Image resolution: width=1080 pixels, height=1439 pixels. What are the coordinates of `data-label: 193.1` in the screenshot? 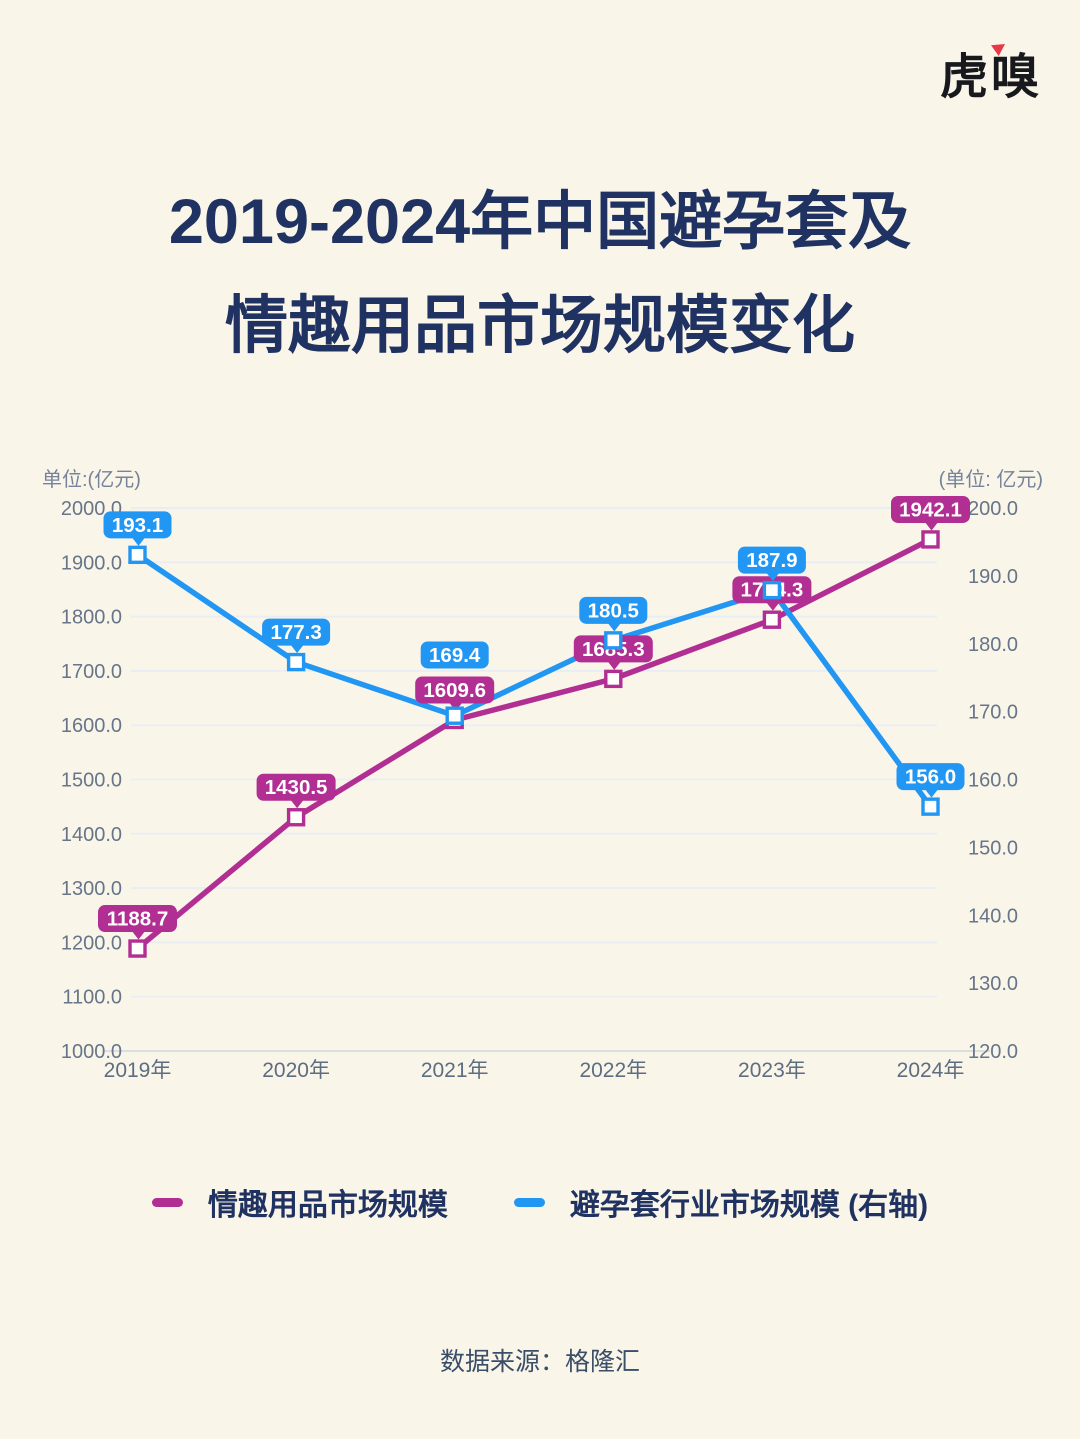 It's located at (137, 528).